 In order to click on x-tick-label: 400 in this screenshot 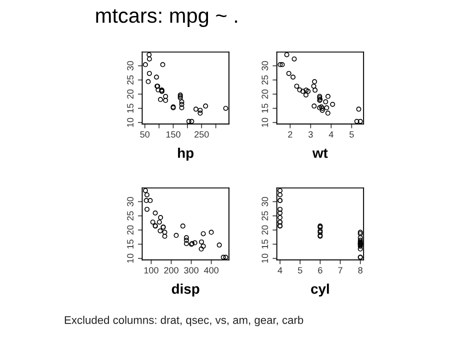, I will do `click(211, 270)`.